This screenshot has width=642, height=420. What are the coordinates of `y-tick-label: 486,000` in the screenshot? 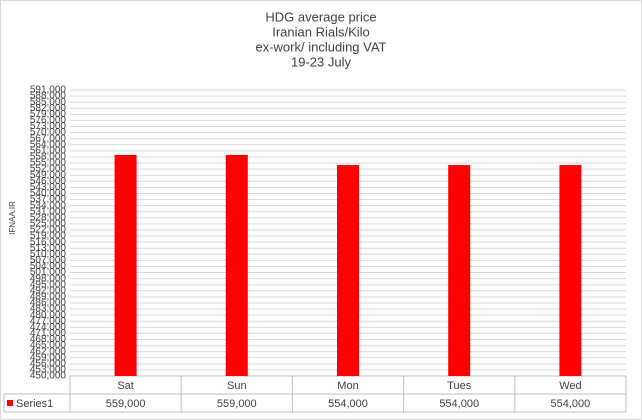 It's located at (48, 303).